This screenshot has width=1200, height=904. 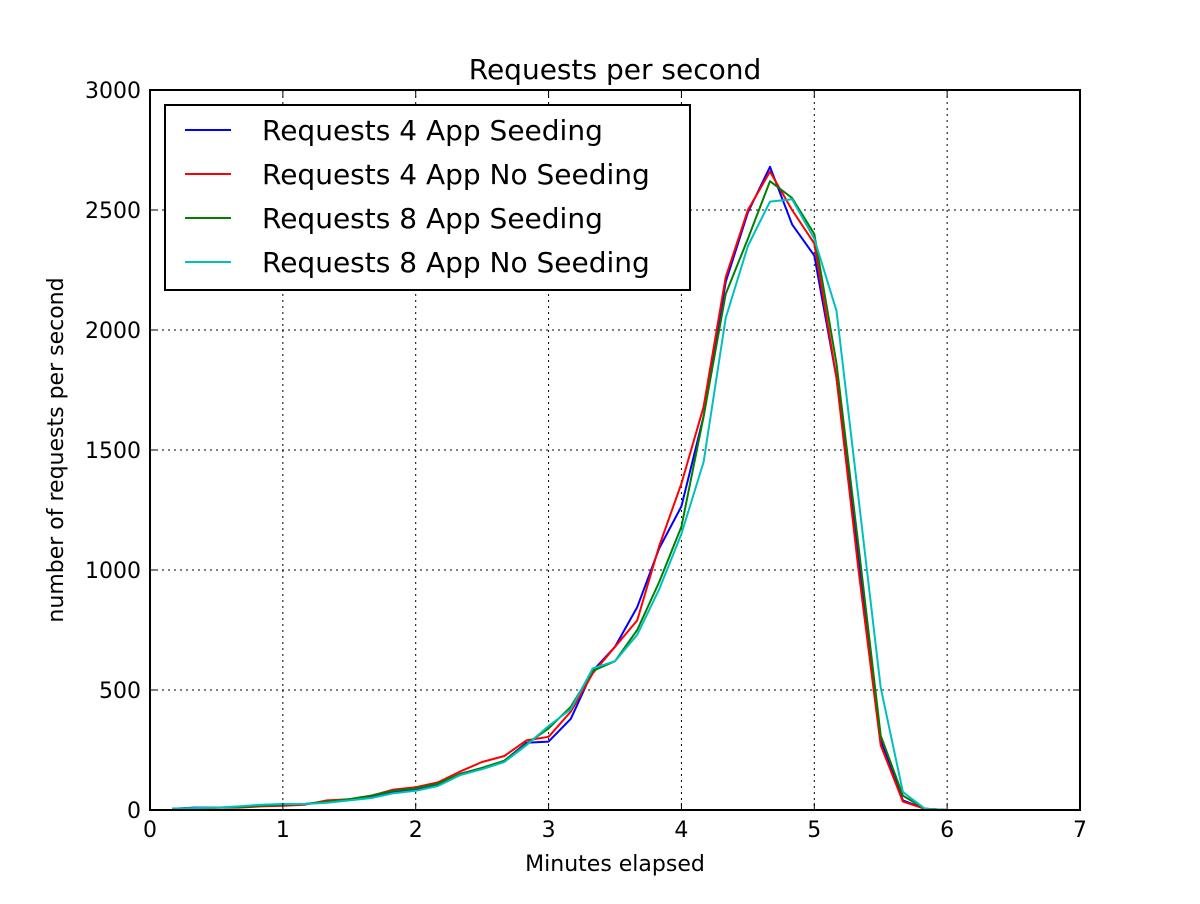 What do you see at coordinates (1080, 830) in the screenshot?
I see `x-tick-label: 7` at bounding box center [1080, 830].